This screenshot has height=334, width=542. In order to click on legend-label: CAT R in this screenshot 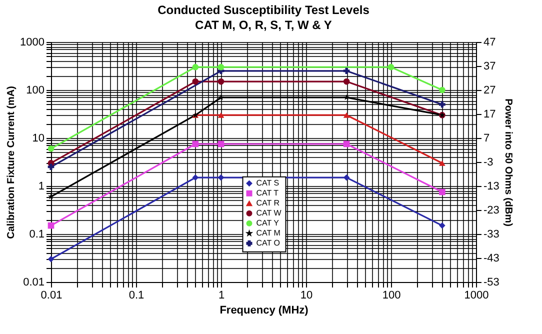, I will do `click(268, 203)`.